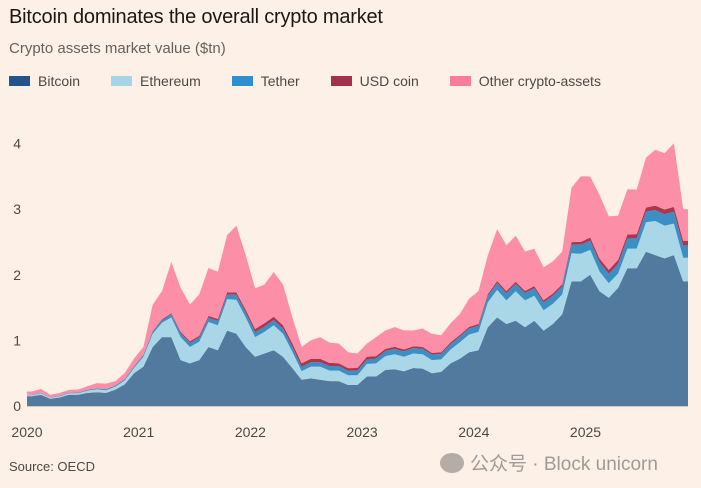 This screenshot has width=701, height=488. Describe the element at coordinates (280, 81) in the screenshot. I see `legend-label: Tether` at that location.